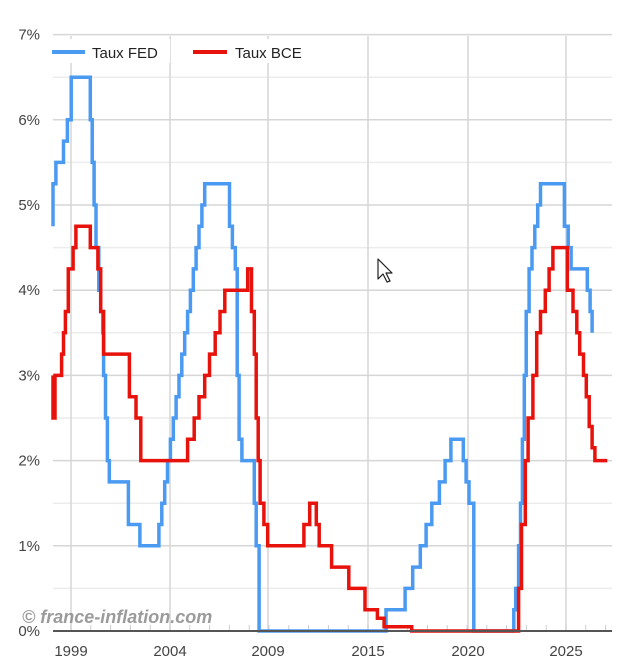 The height and width of the screenshot is (668, 620). I want to click on y-tick-label: 3%, so click(29, 375).